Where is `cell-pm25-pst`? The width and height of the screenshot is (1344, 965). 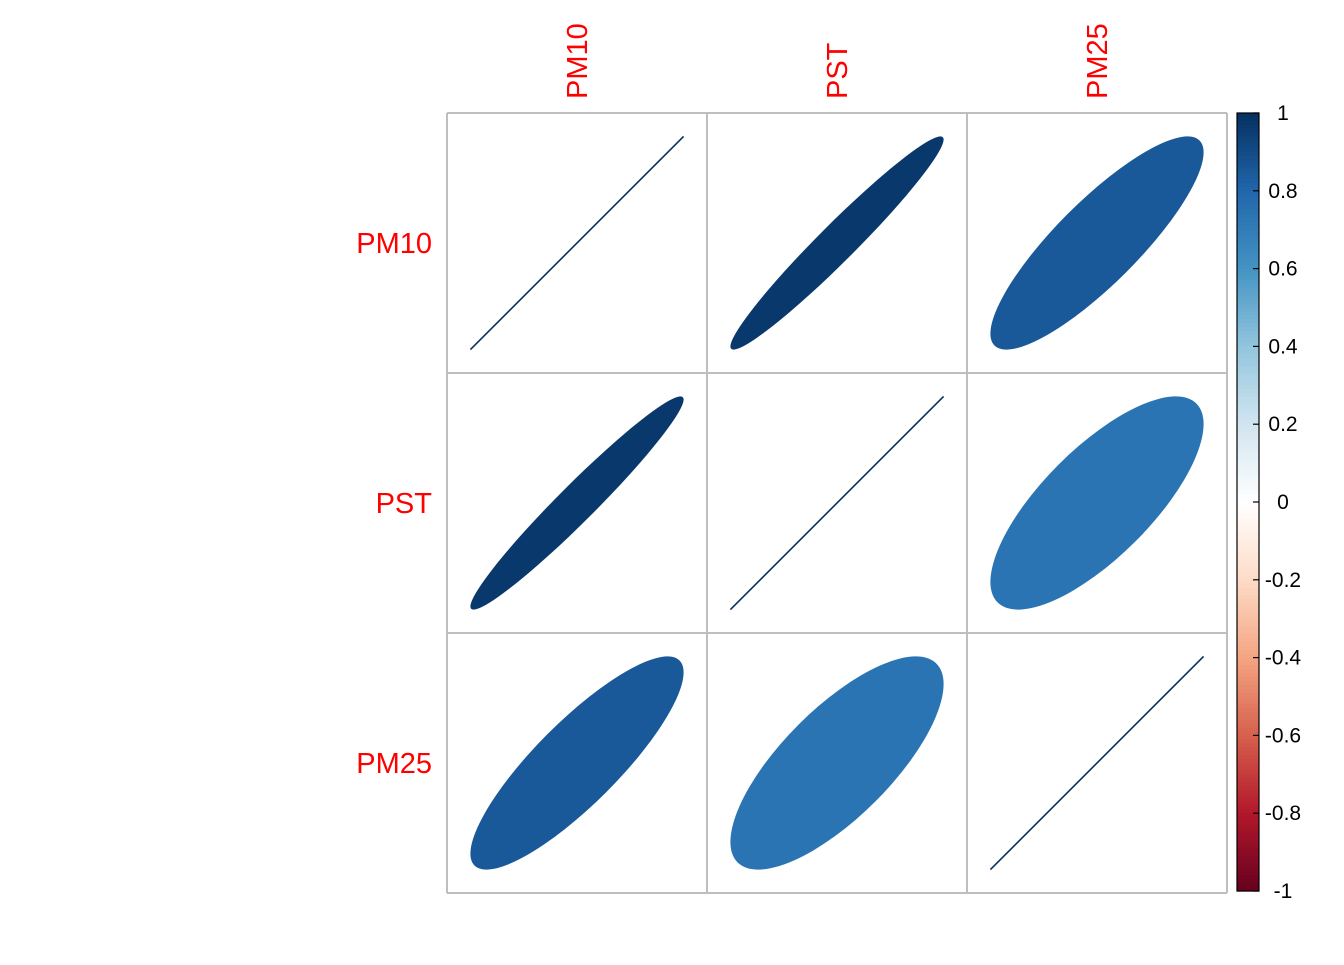 cell-pm25-pst is located at coordinates (837, 763).